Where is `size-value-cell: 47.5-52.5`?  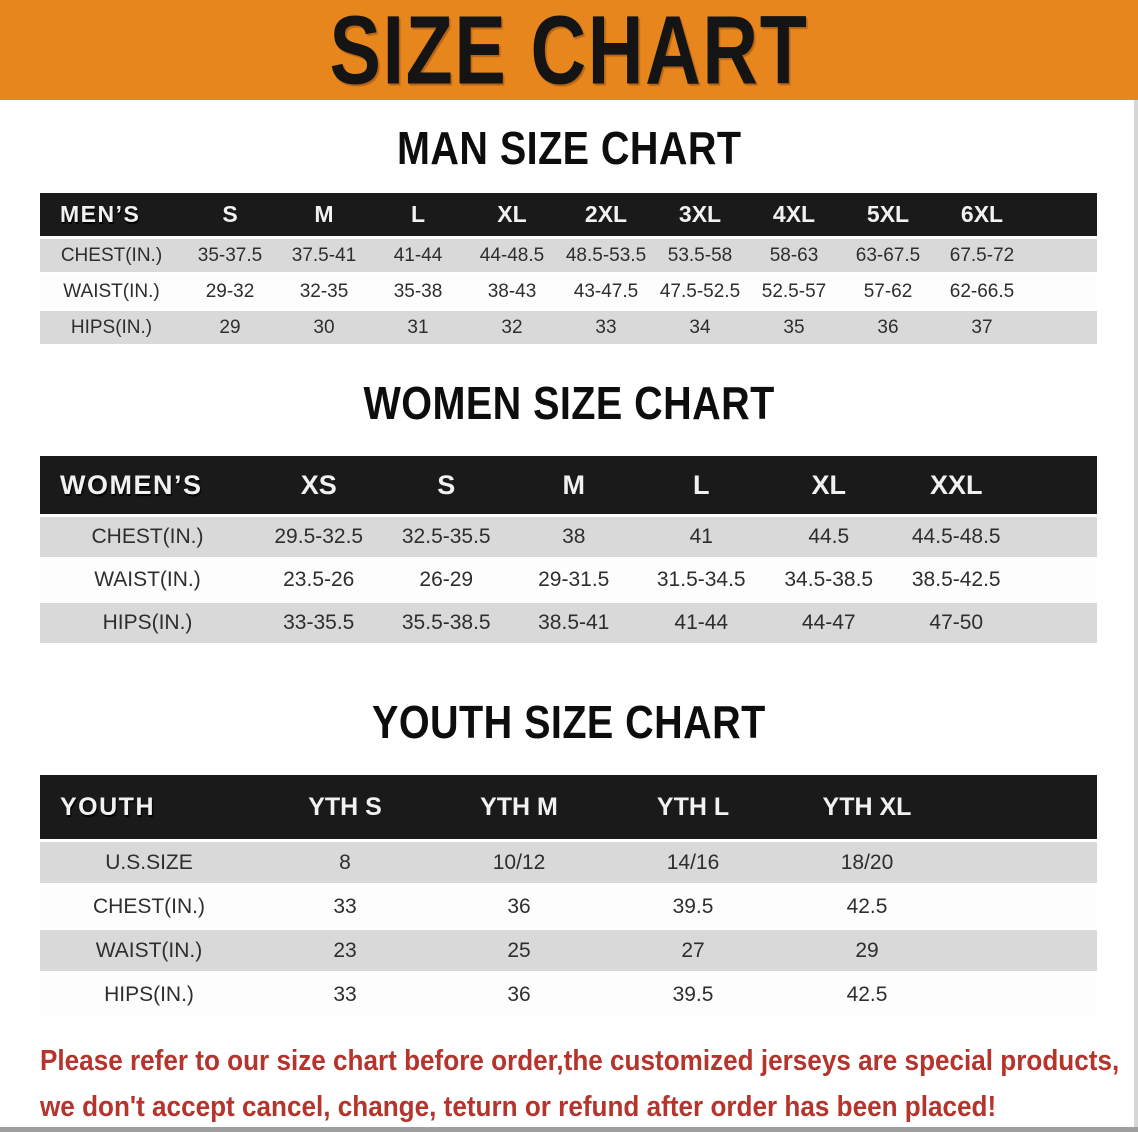
size-value-cell: 47.5-52.5 is located at coordinates (700, 291).